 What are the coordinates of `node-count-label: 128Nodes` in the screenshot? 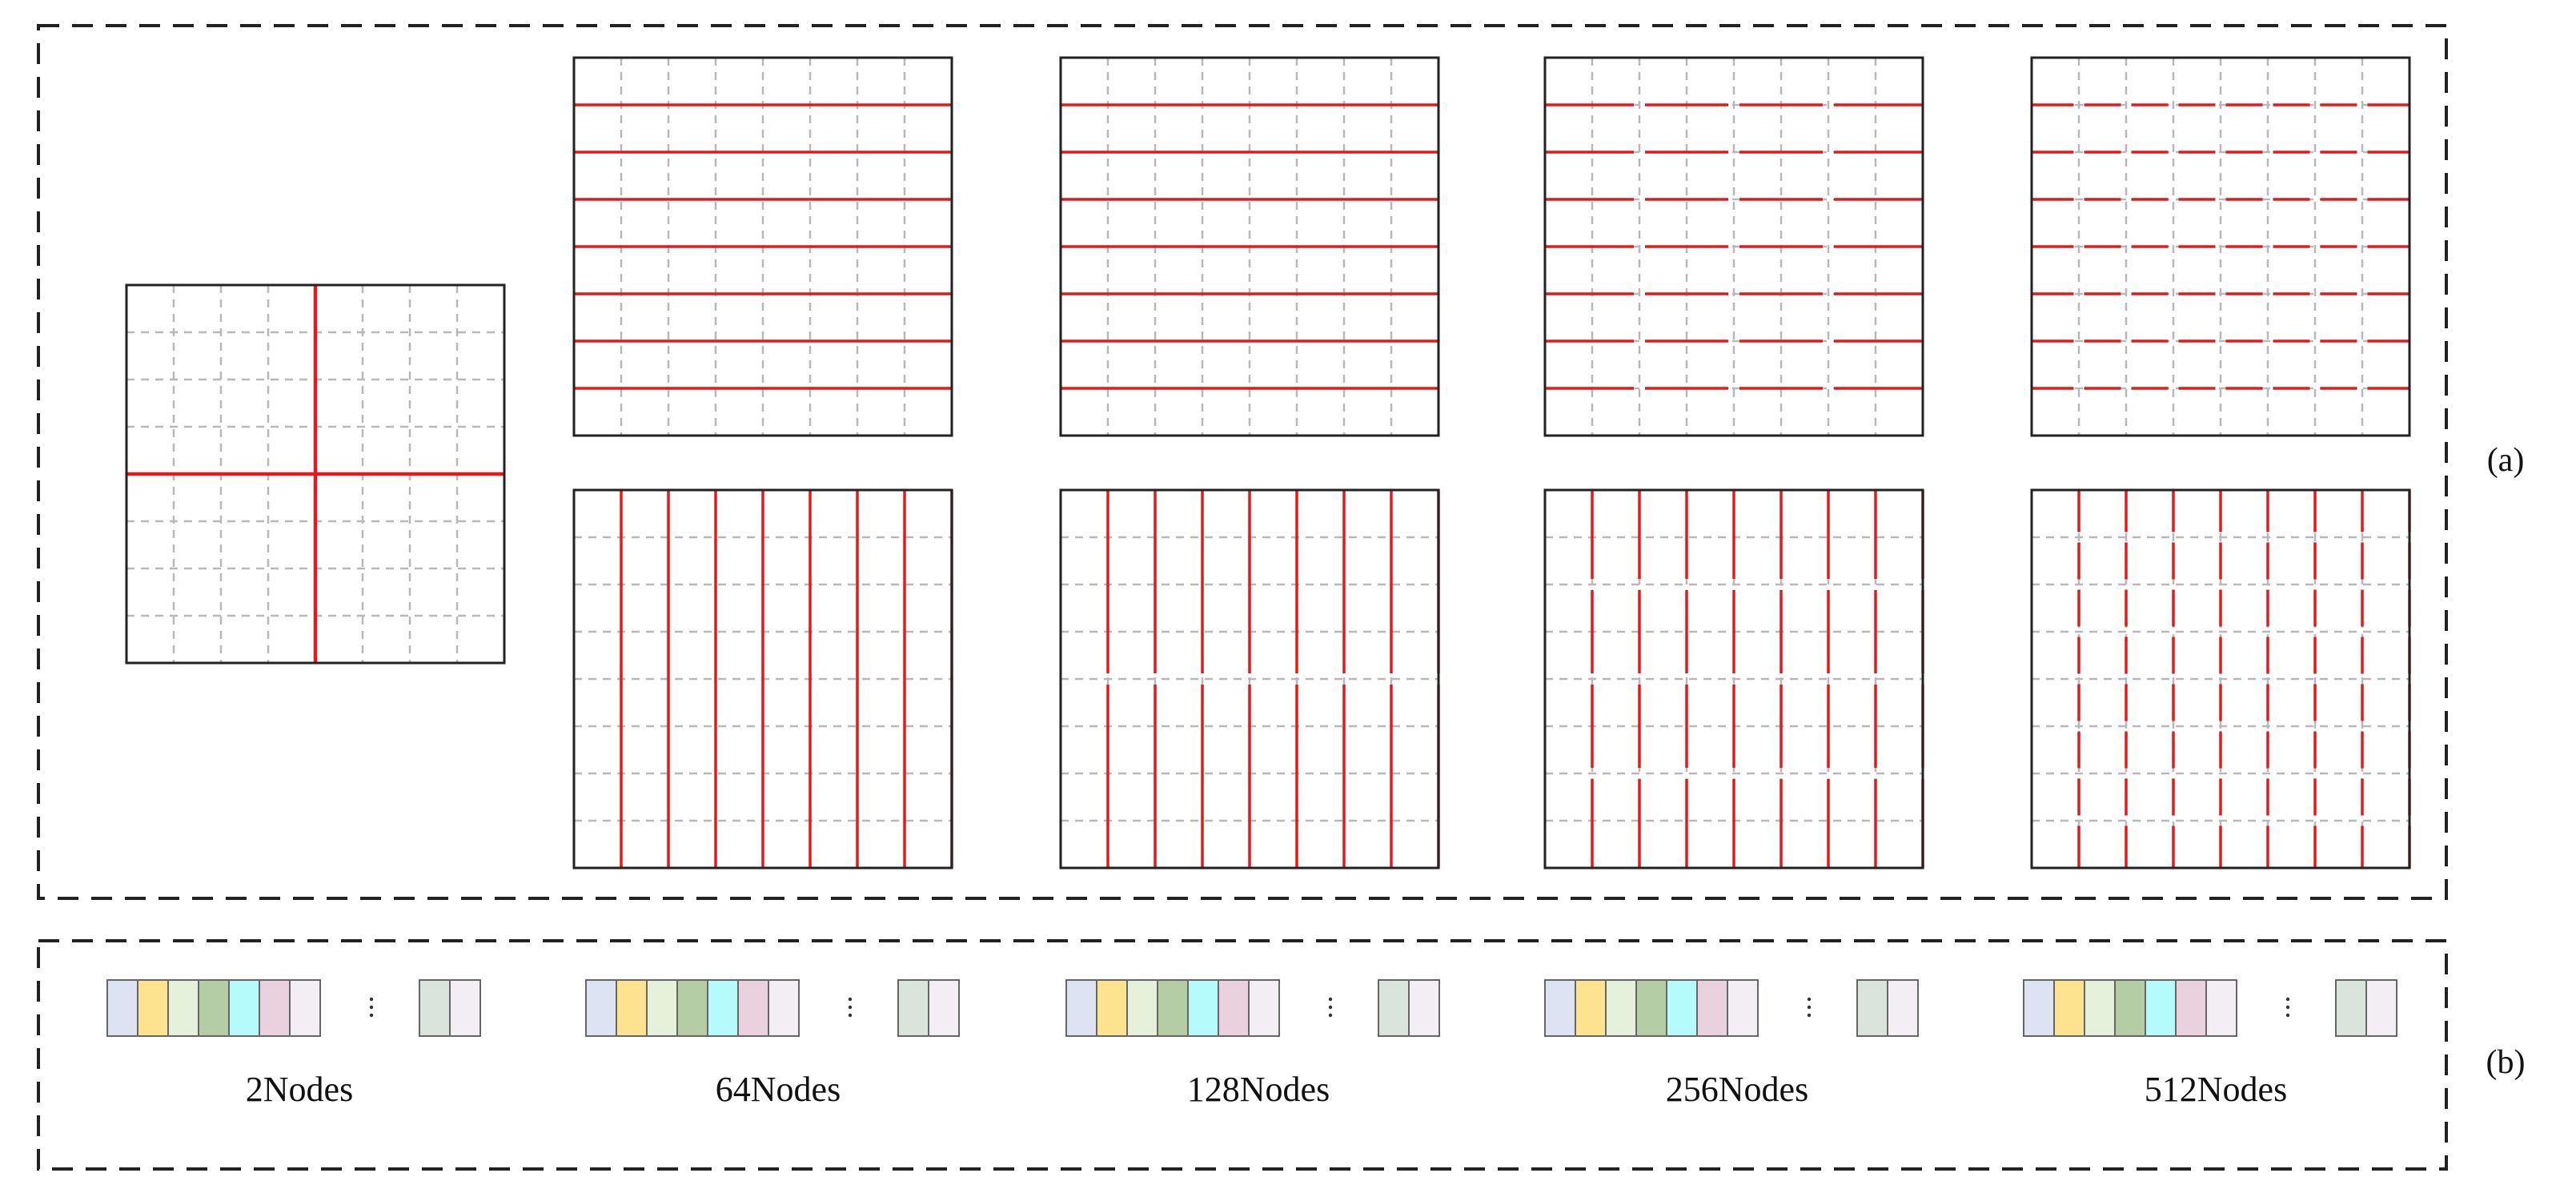 It's located at (1259, 1089).